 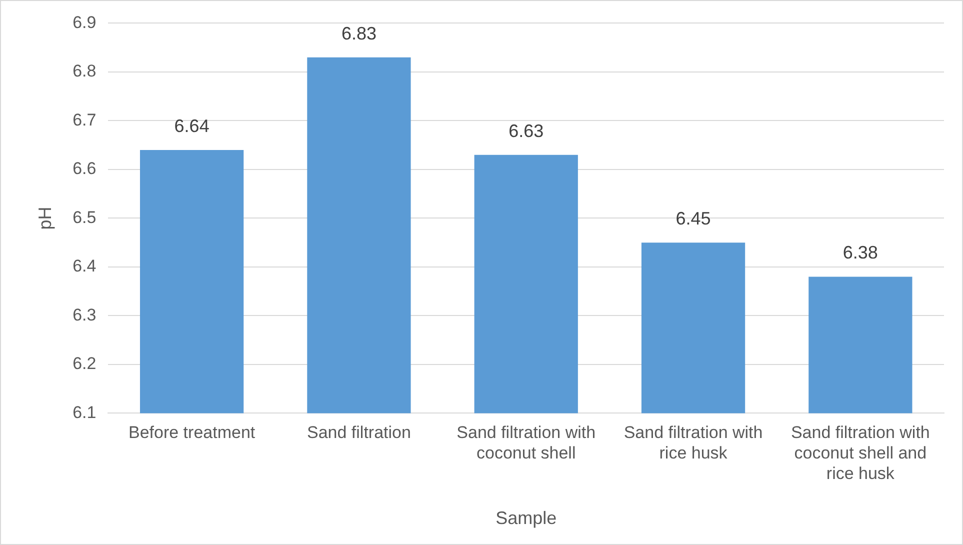 I want to click on y-tick-label: 6.4, so click(x=84, y=266).